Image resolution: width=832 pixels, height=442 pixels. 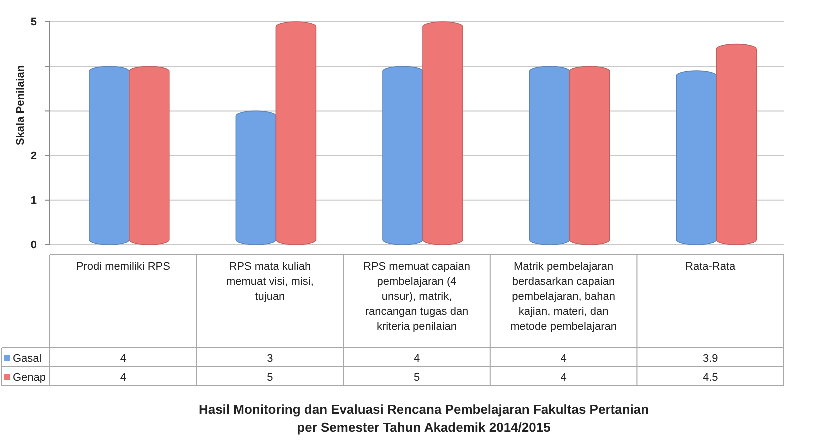 I want to click on data-label: 4.5, so click(x=710, y=378).